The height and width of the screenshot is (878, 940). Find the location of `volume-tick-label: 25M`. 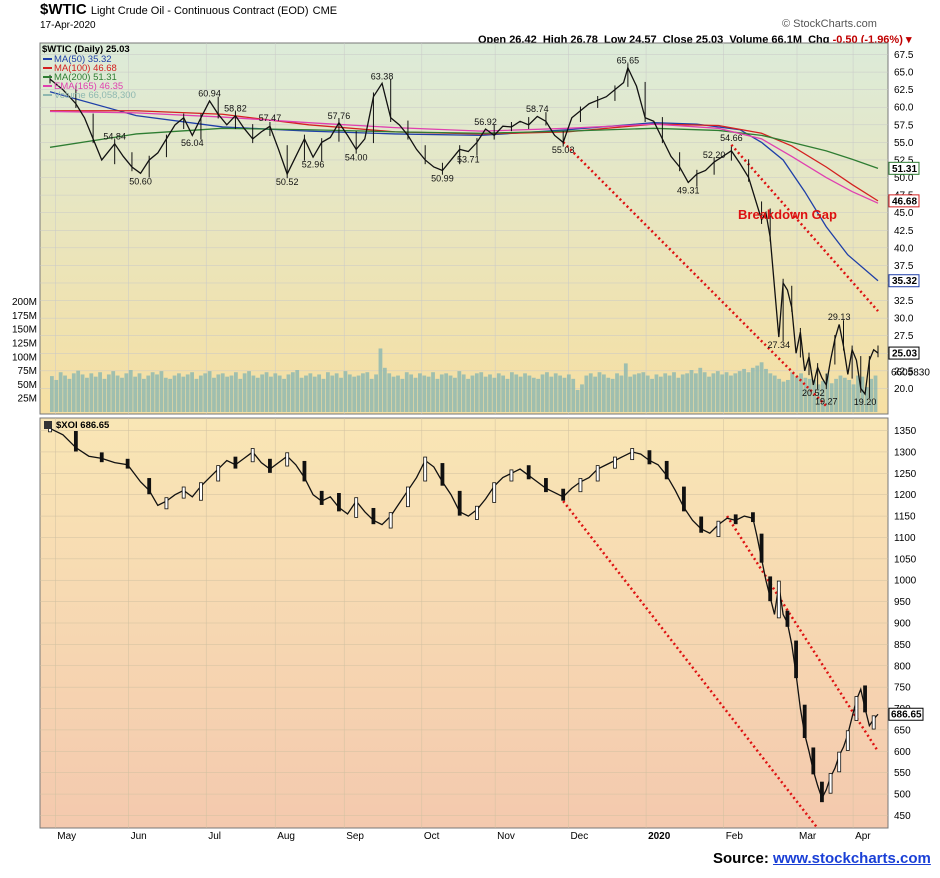

volume-tick-label: 25M is located at coordinates (27, 399).